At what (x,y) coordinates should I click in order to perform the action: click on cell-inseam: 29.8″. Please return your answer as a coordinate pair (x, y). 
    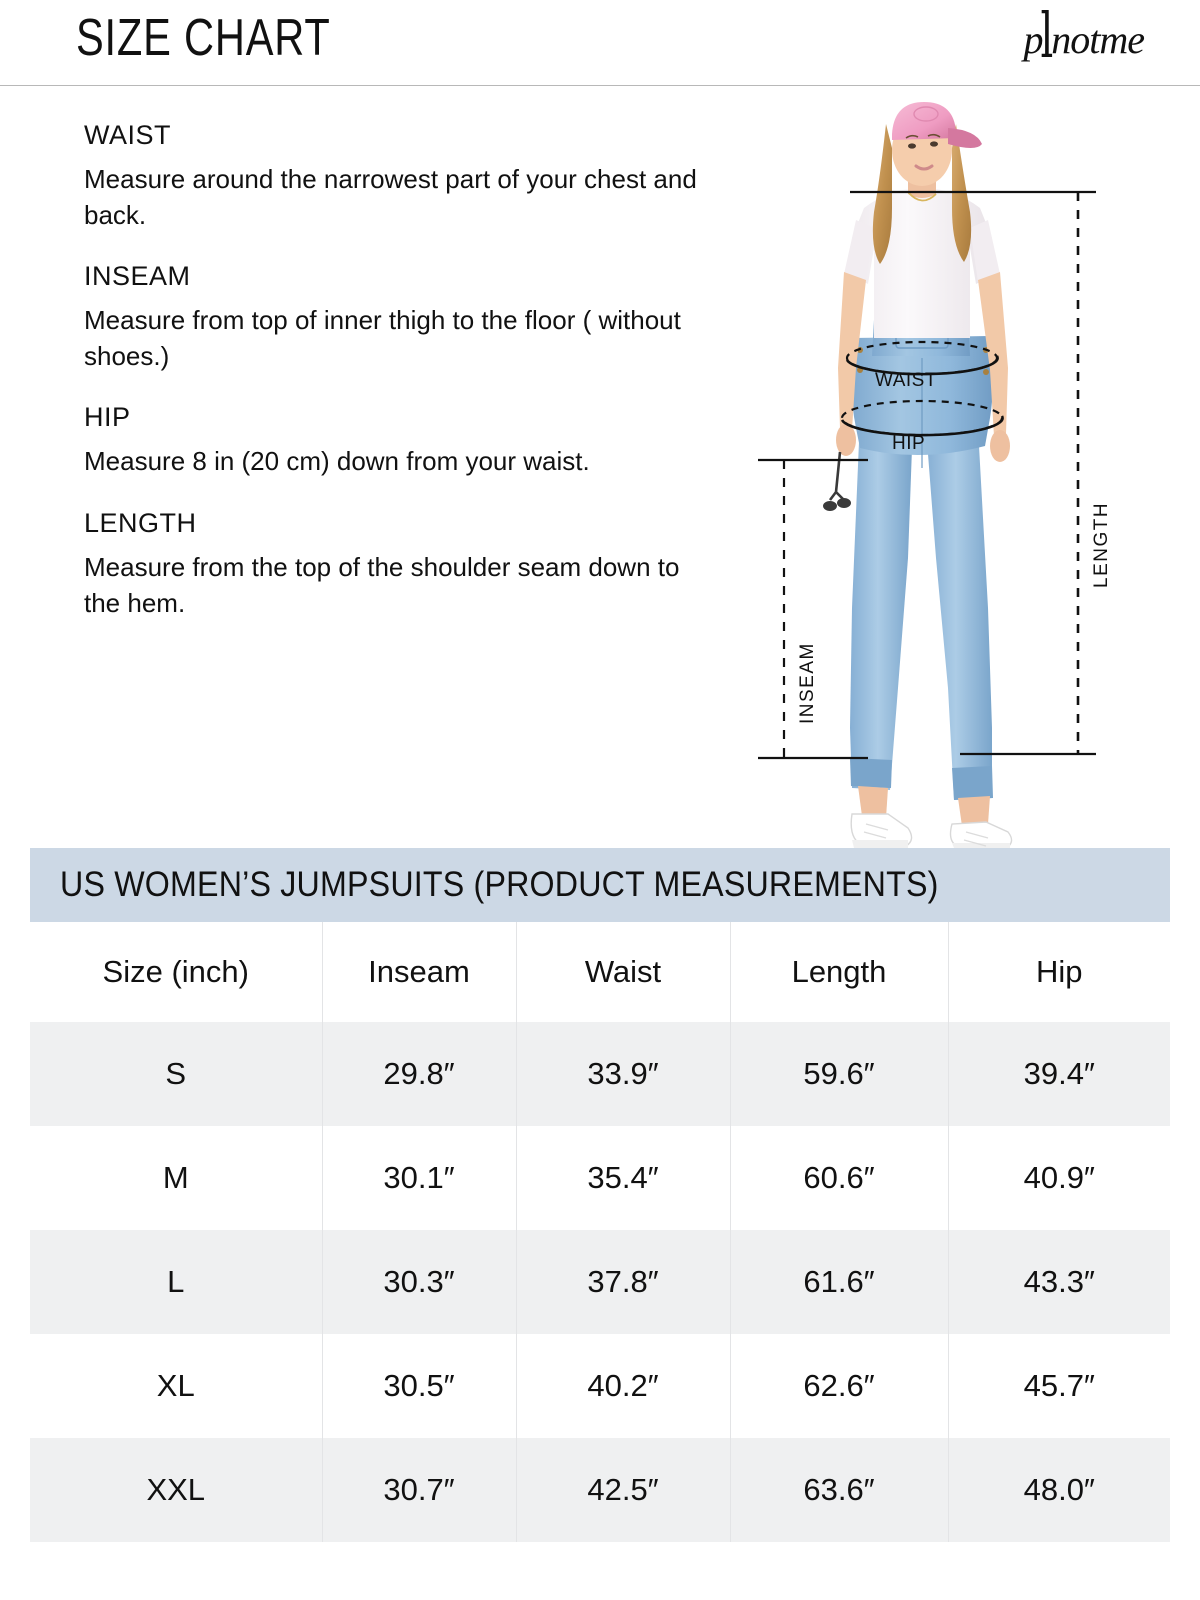
    Looking at the image, I should click on (419, 1074).